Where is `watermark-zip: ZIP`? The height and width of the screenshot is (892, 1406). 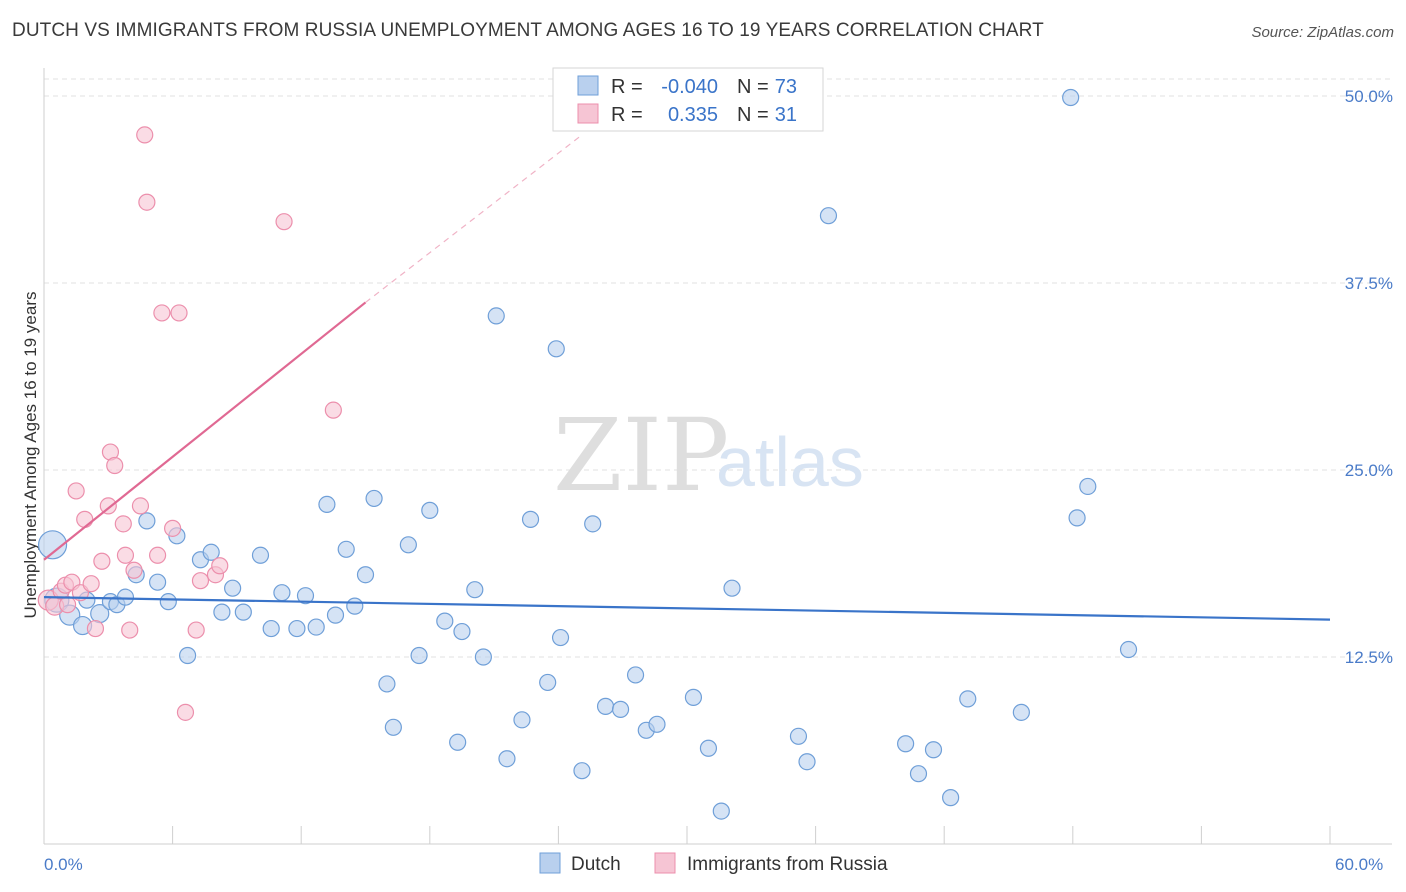 watermark-zip: ZIP is located at coordinates (641, 455).